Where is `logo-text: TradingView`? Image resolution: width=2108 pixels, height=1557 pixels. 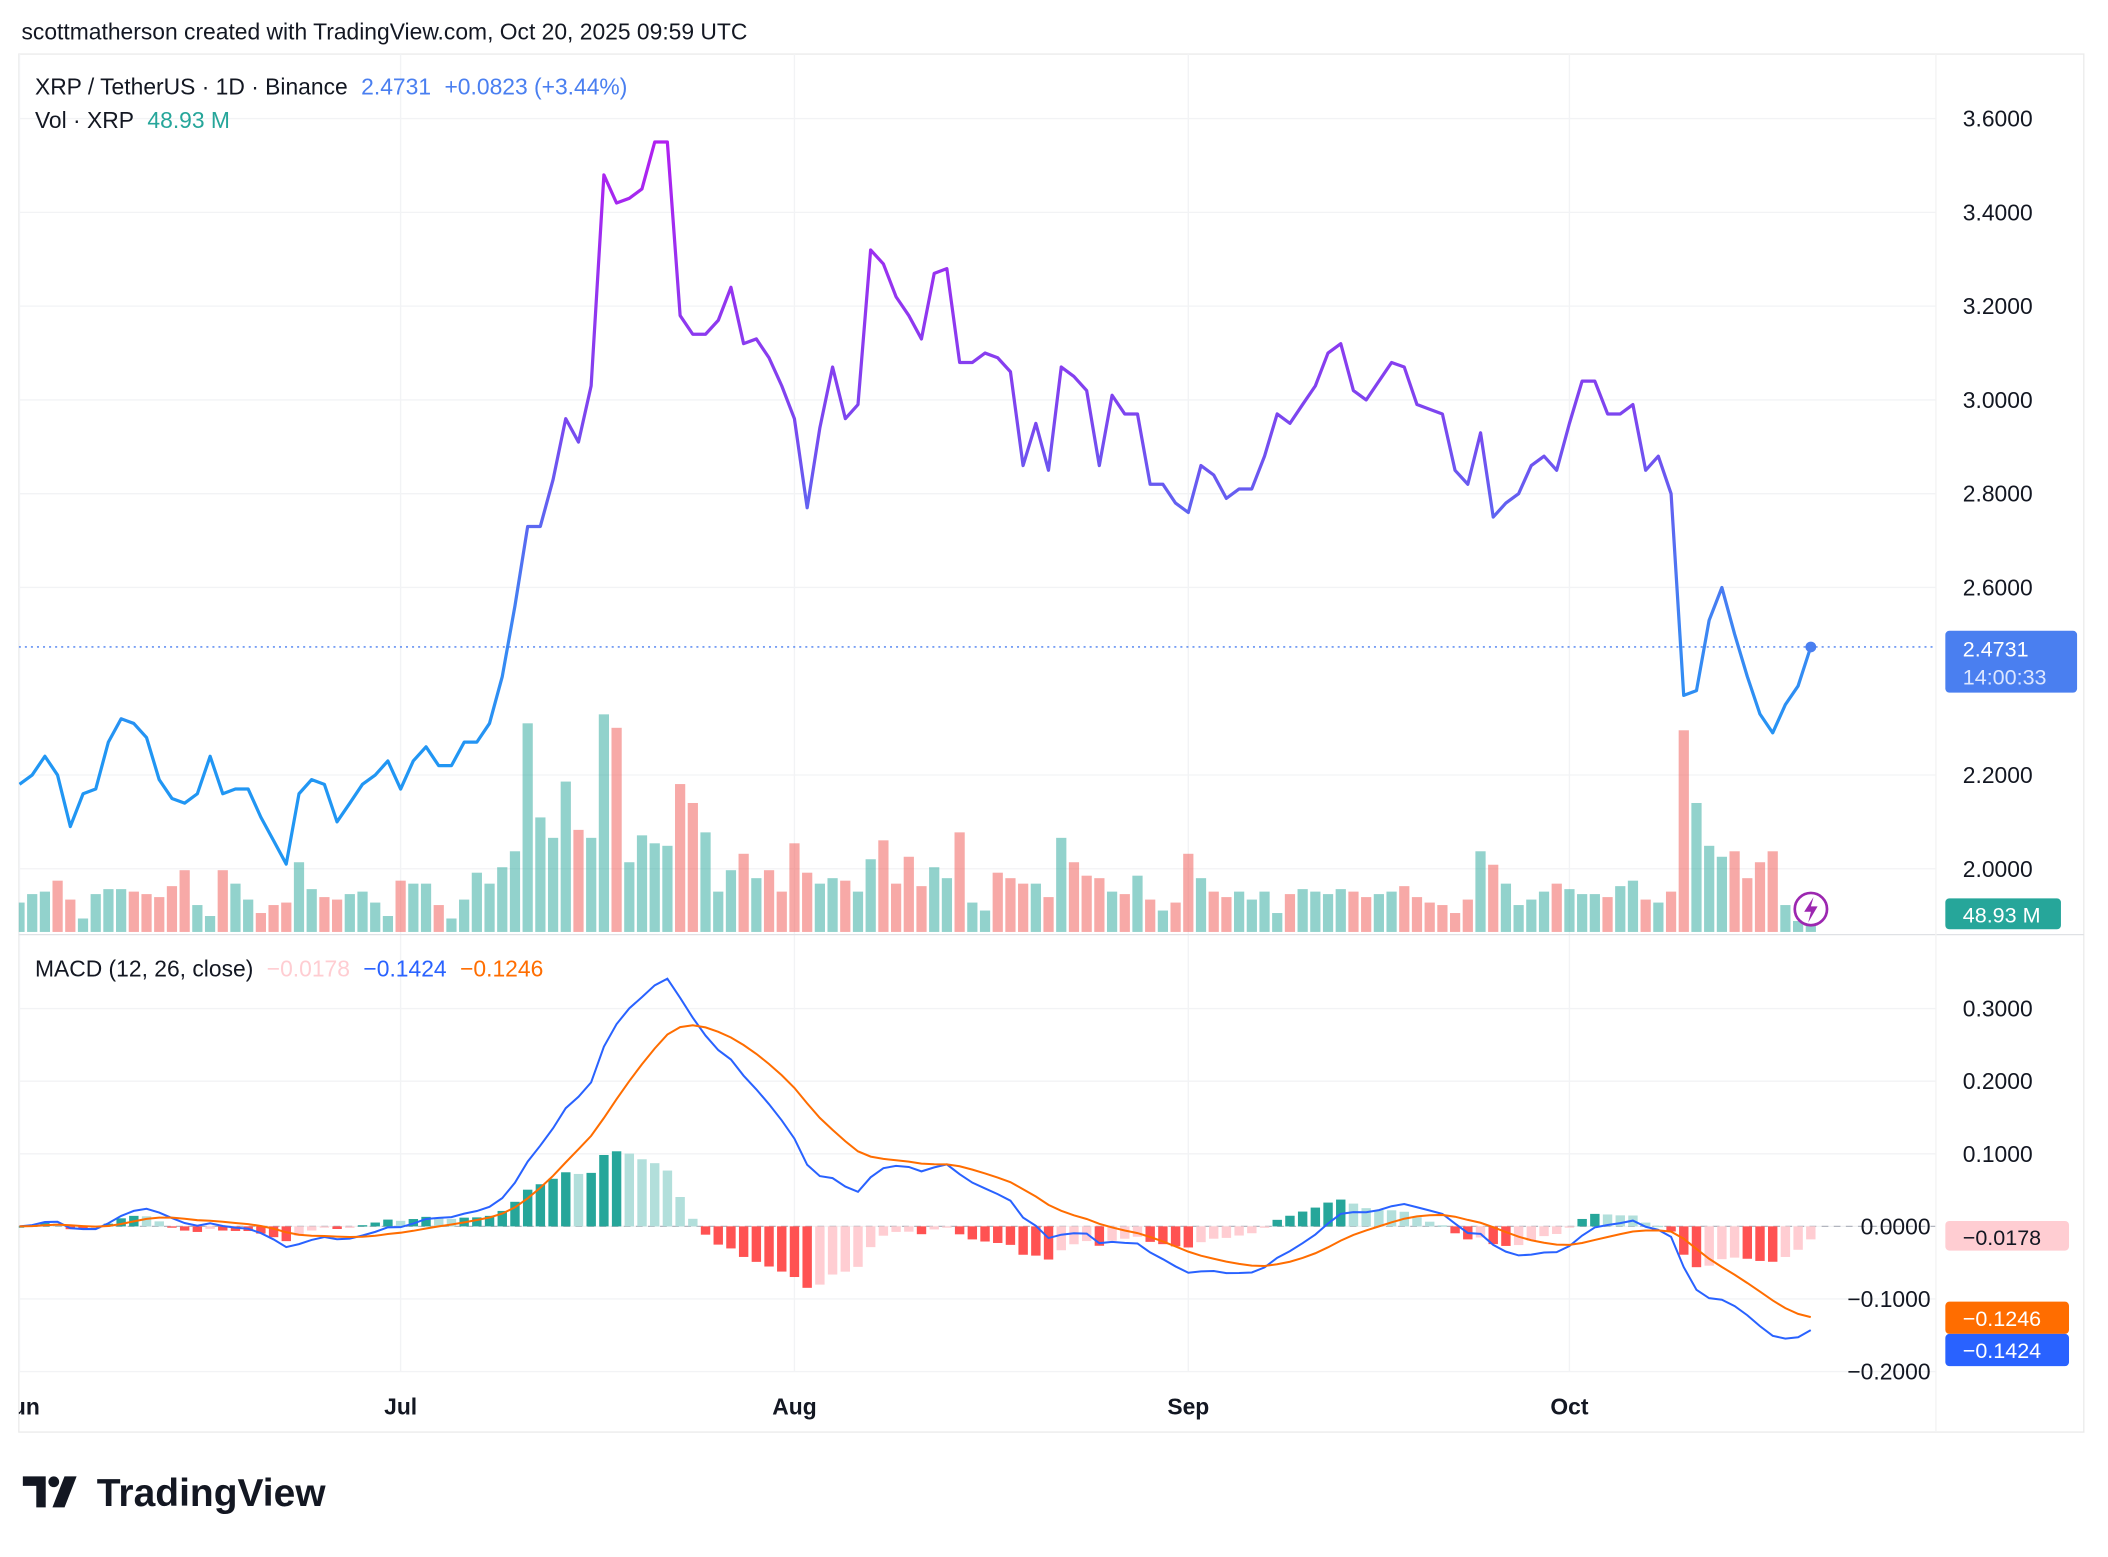
logo-text: TradingView is located at coordinates (212, 1493).